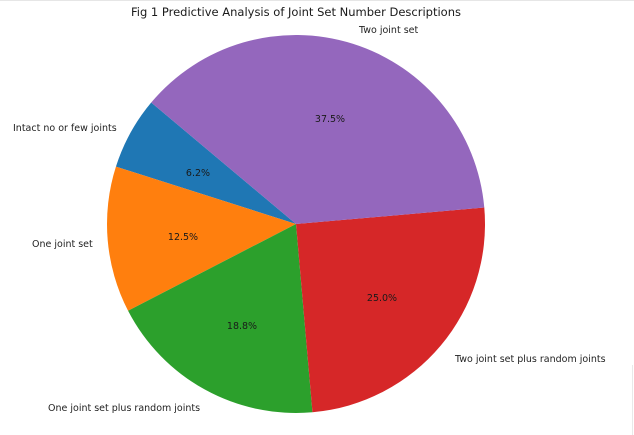 The height and width of the screenshot is (435, 634). Describe the element at coordinates (183, 237) in the screenshot. I see `pct-one-joint-set: 12.5%` at that location.